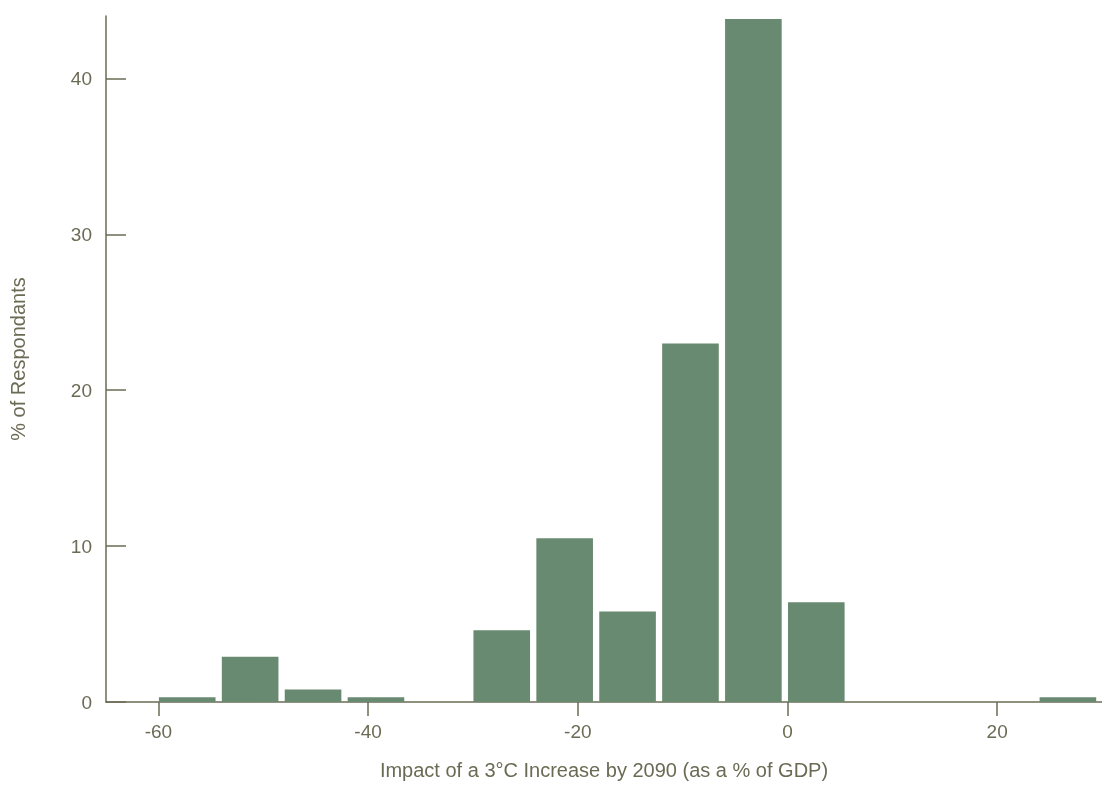 The height and width of the screenshot is (795, 1102). Describe the element at coordinates (81, 390) in the screenshot. I see `y-tick-label: 20` at that location.